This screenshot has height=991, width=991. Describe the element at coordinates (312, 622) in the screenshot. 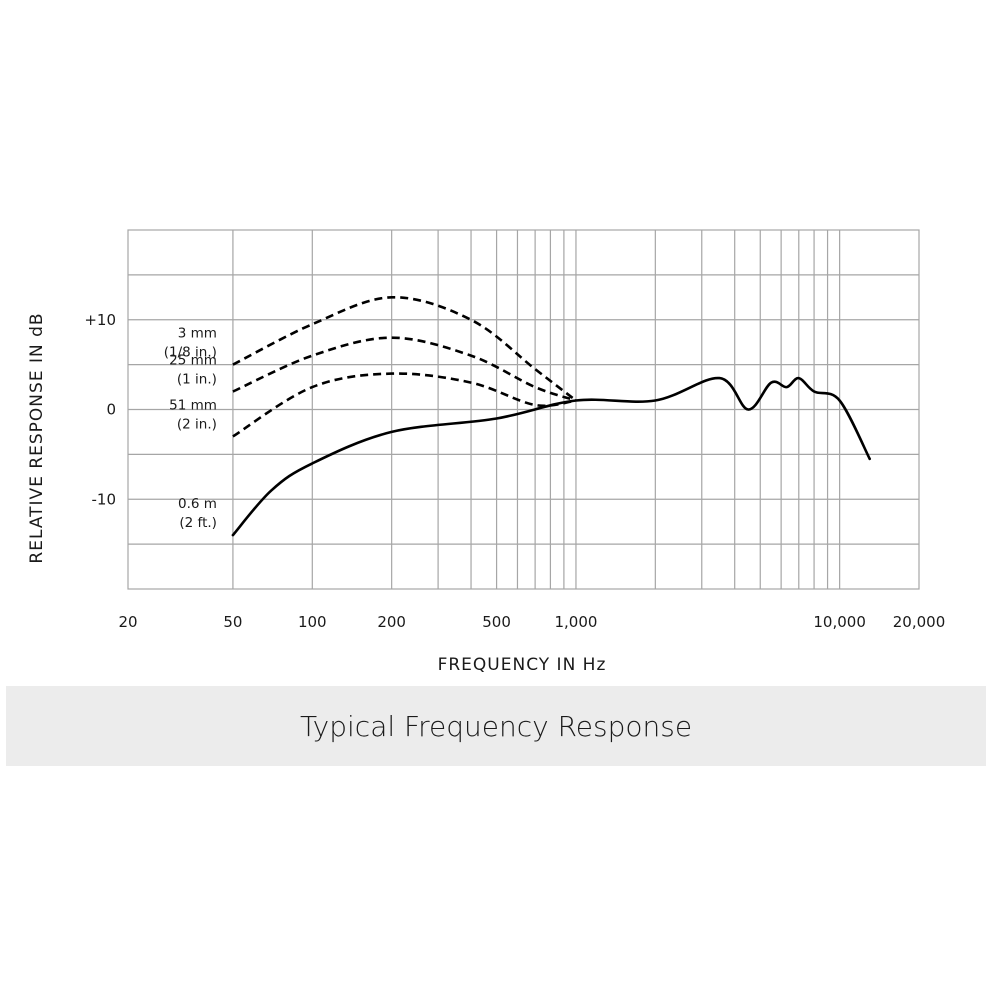

I see `x-tick-label: 100` at that location.